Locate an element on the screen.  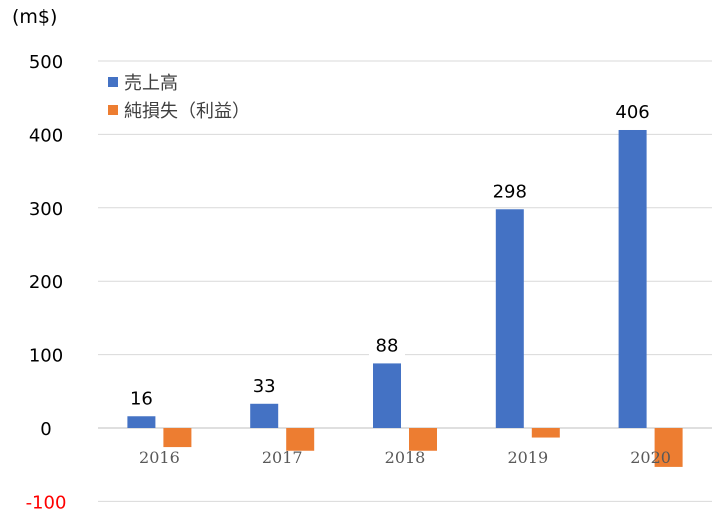
legend-label-net-loss: 純損失（利益） is located at coordinates (187, 111).